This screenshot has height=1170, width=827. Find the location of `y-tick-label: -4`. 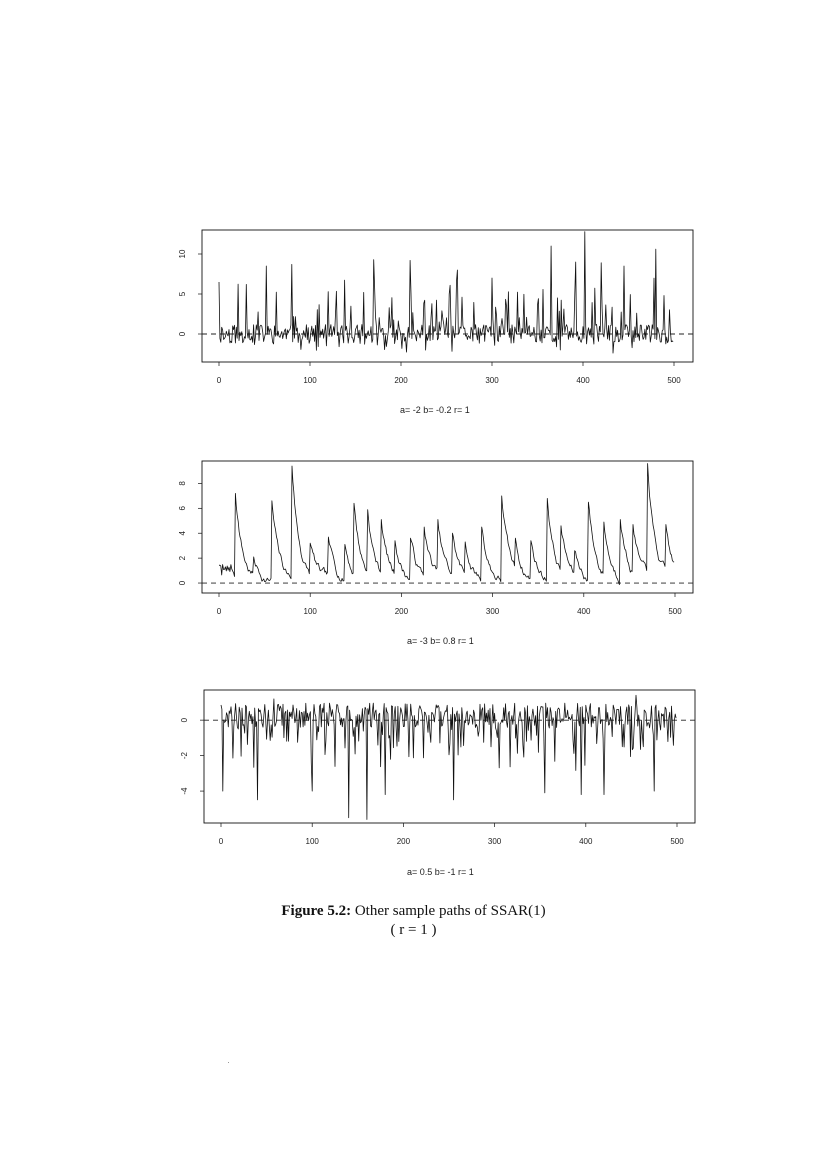

y-tick-label: -4 is located at coordinates (184, 791).